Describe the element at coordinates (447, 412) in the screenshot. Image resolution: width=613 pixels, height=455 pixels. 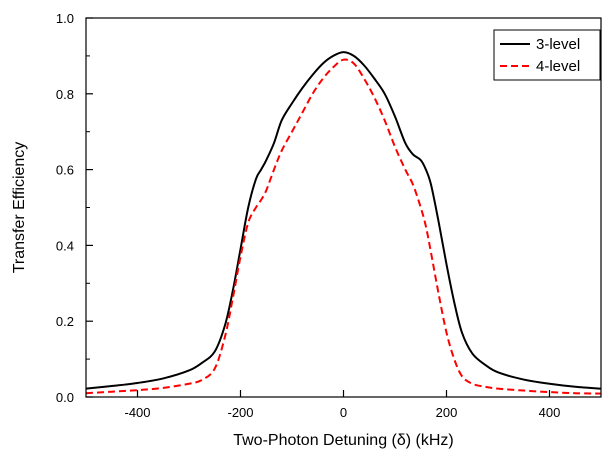
I see `x-tick-label: 200` at that location.